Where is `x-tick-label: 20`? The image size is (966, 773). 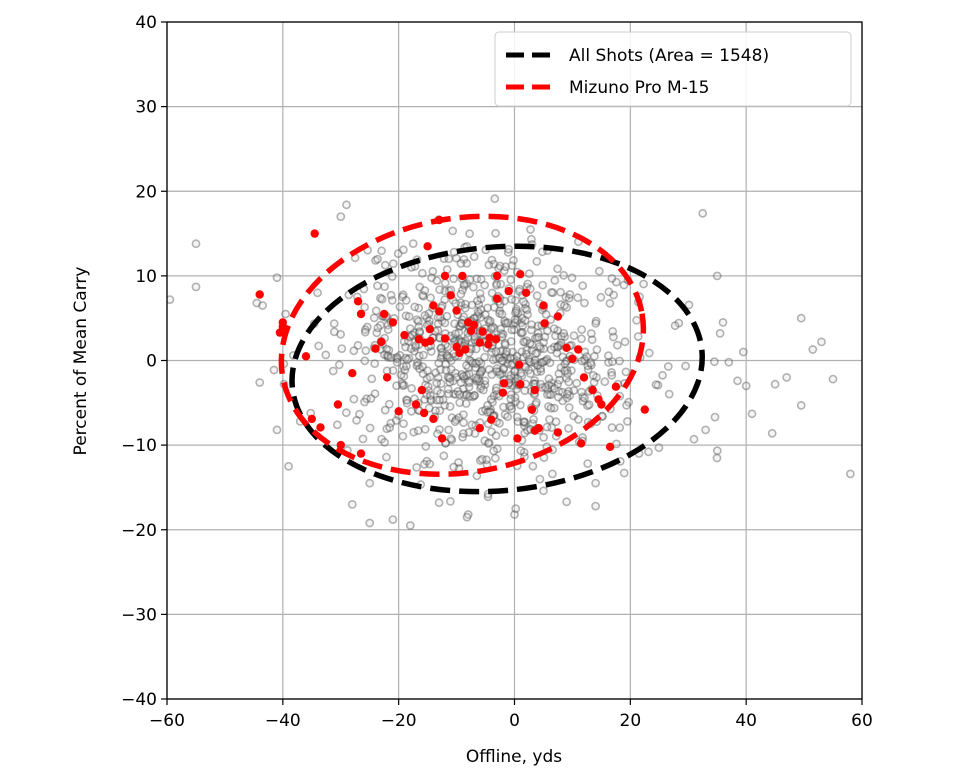
x-tick-label: 20 is located at coordinates (631, 721).